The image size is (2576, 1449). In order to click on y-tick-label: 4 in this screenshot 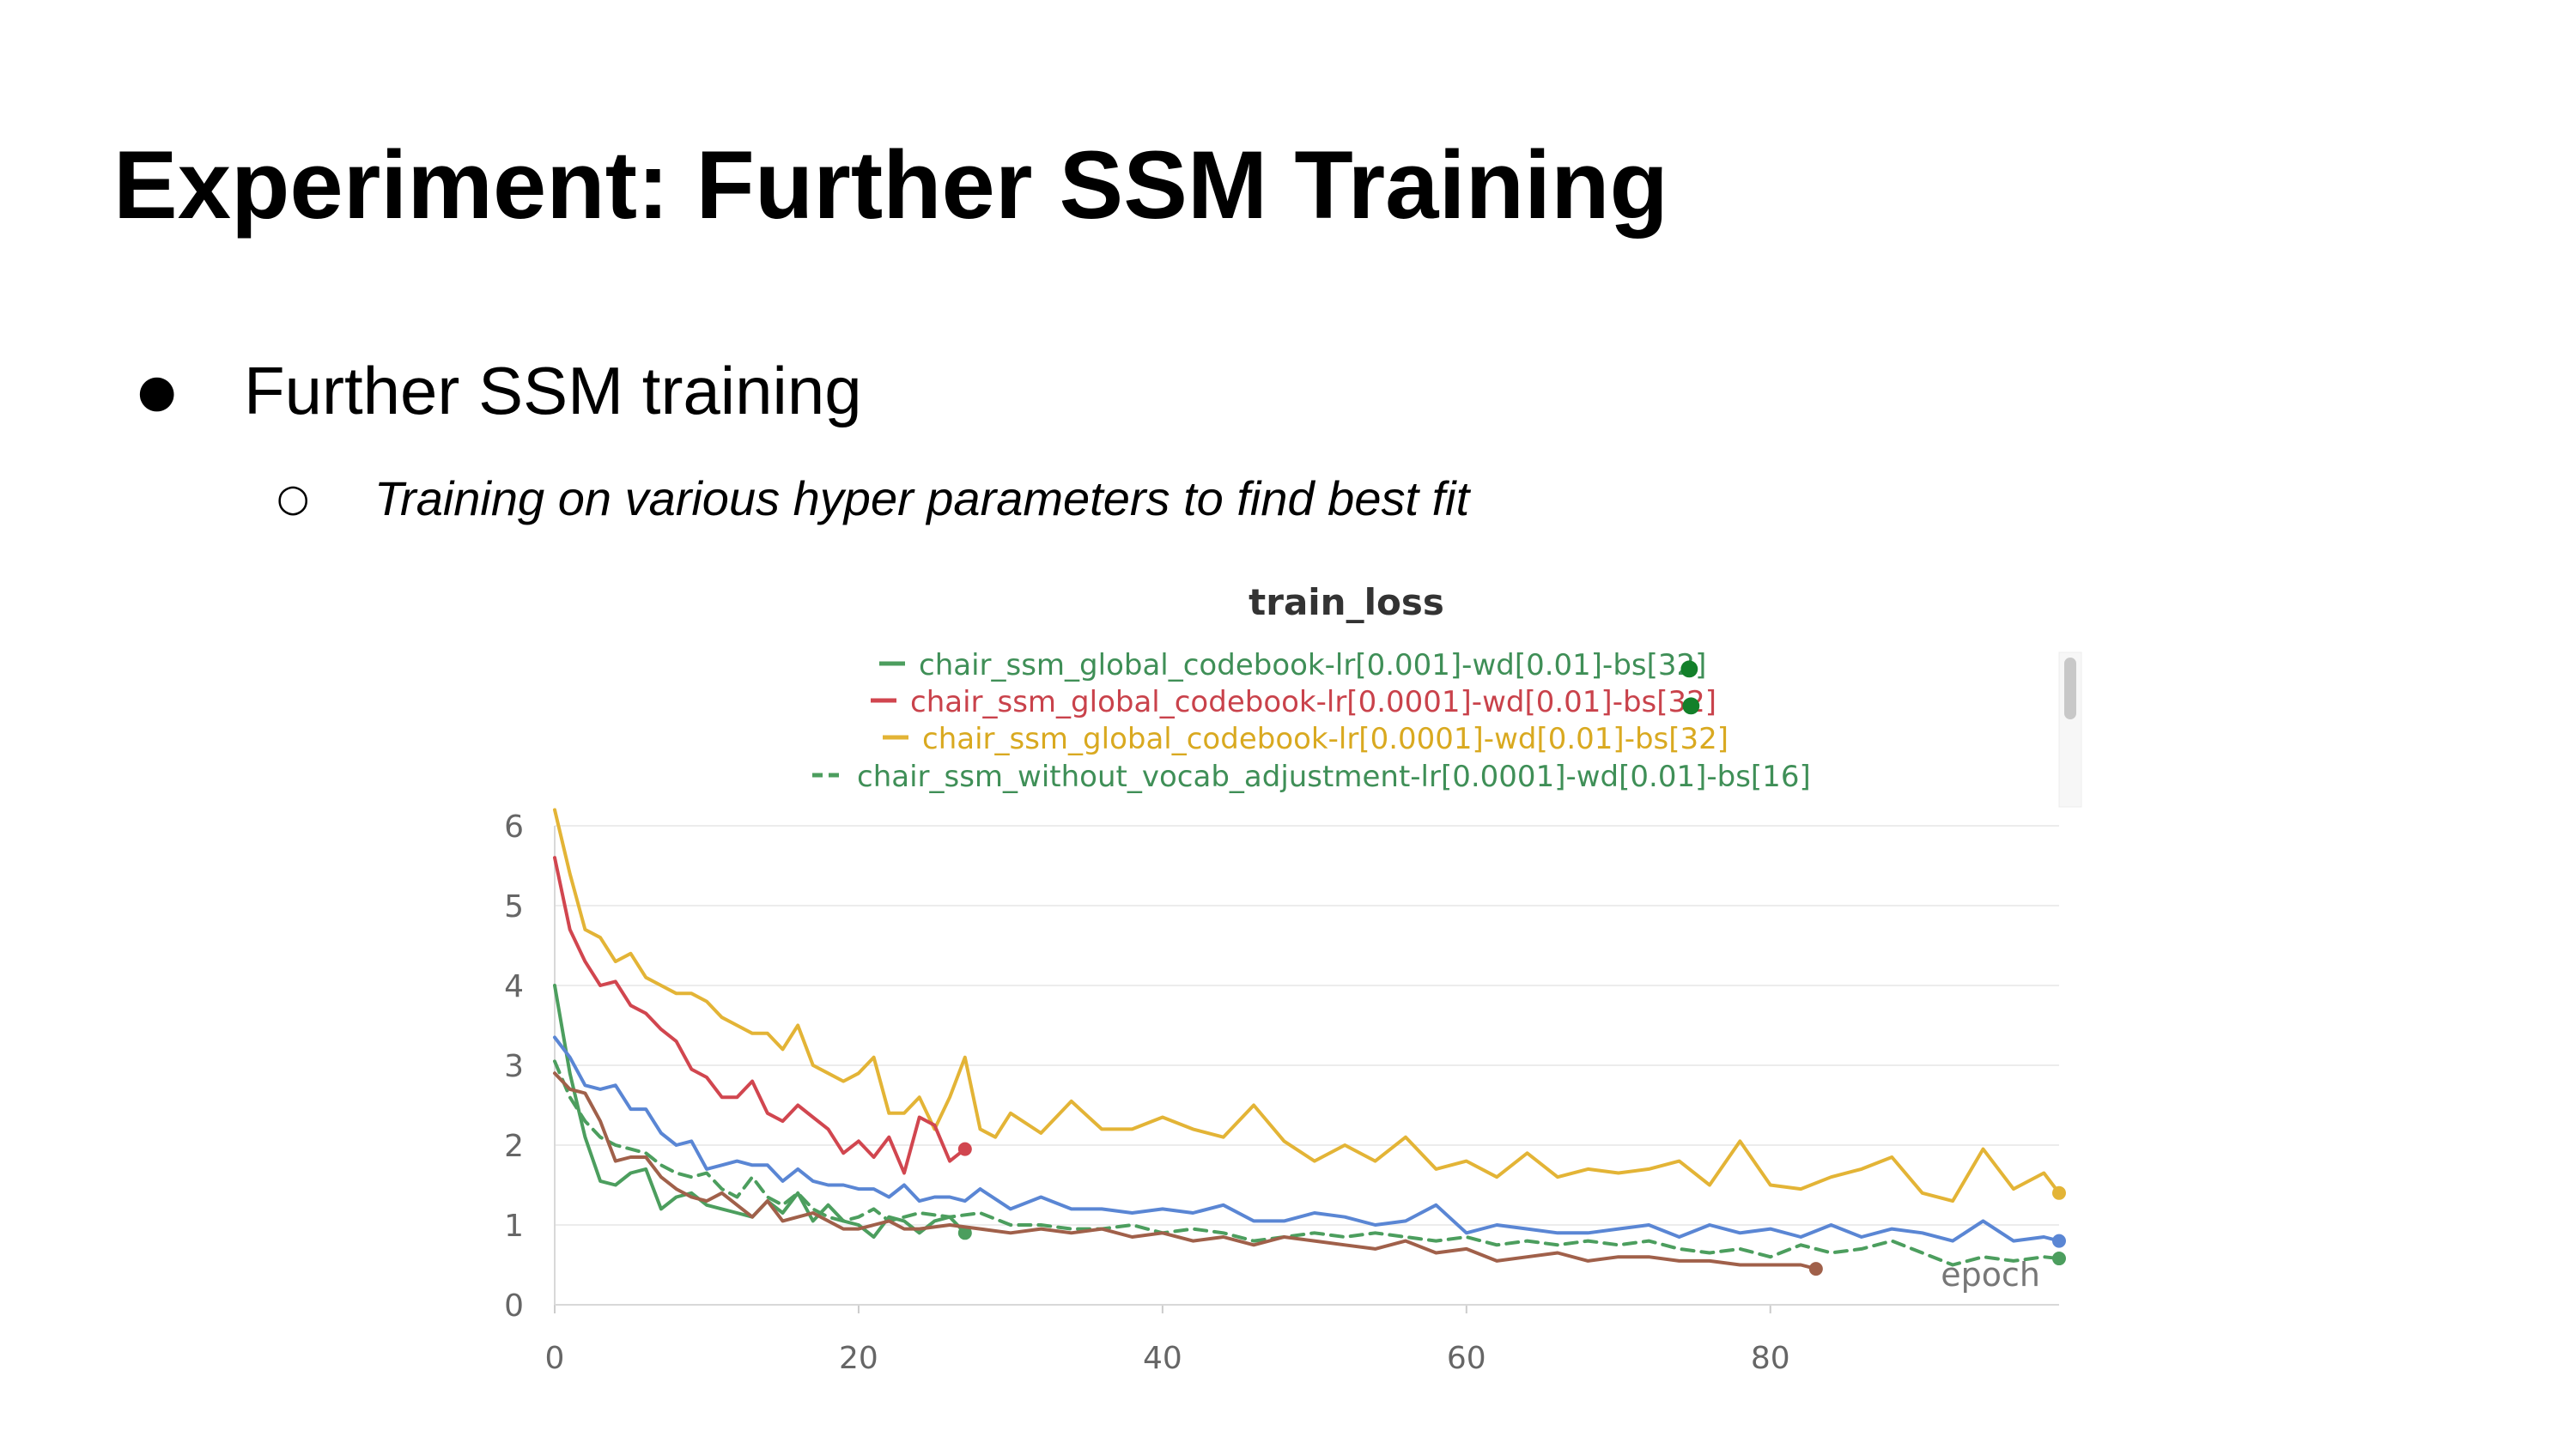, I will do `click(514, 986)`.